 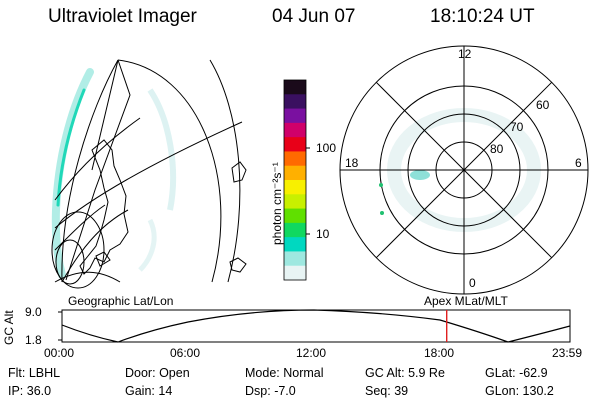 I want to click on mlt-label-12: 12, so click(x=465, y=54).